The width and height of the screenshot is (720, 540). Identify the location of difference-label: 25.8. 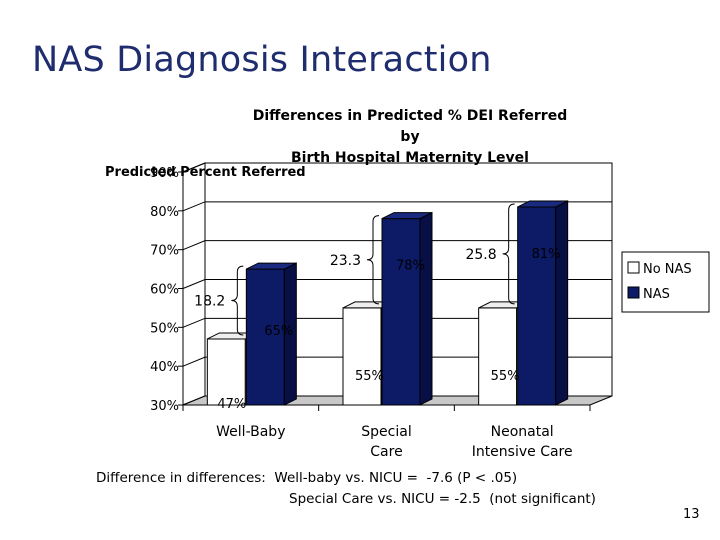
(480, 255).